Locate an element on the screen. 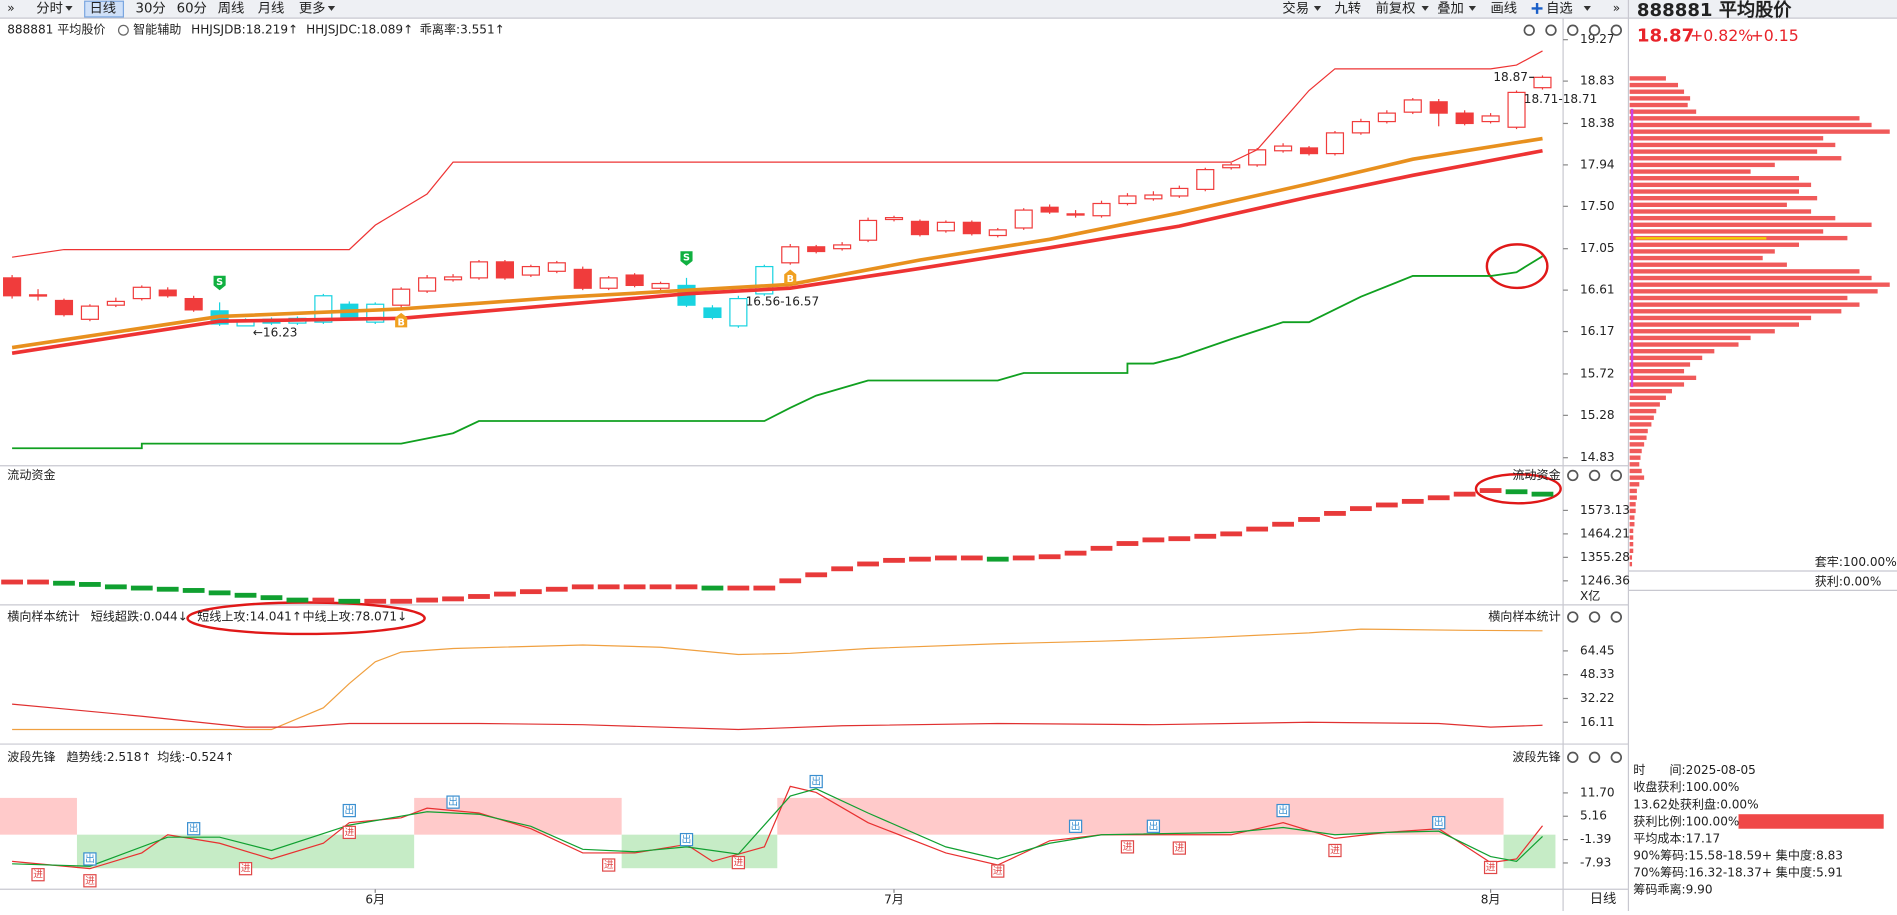 The image size is (1897, 915). collapse-icon: » is located at coordinates (10, 8).